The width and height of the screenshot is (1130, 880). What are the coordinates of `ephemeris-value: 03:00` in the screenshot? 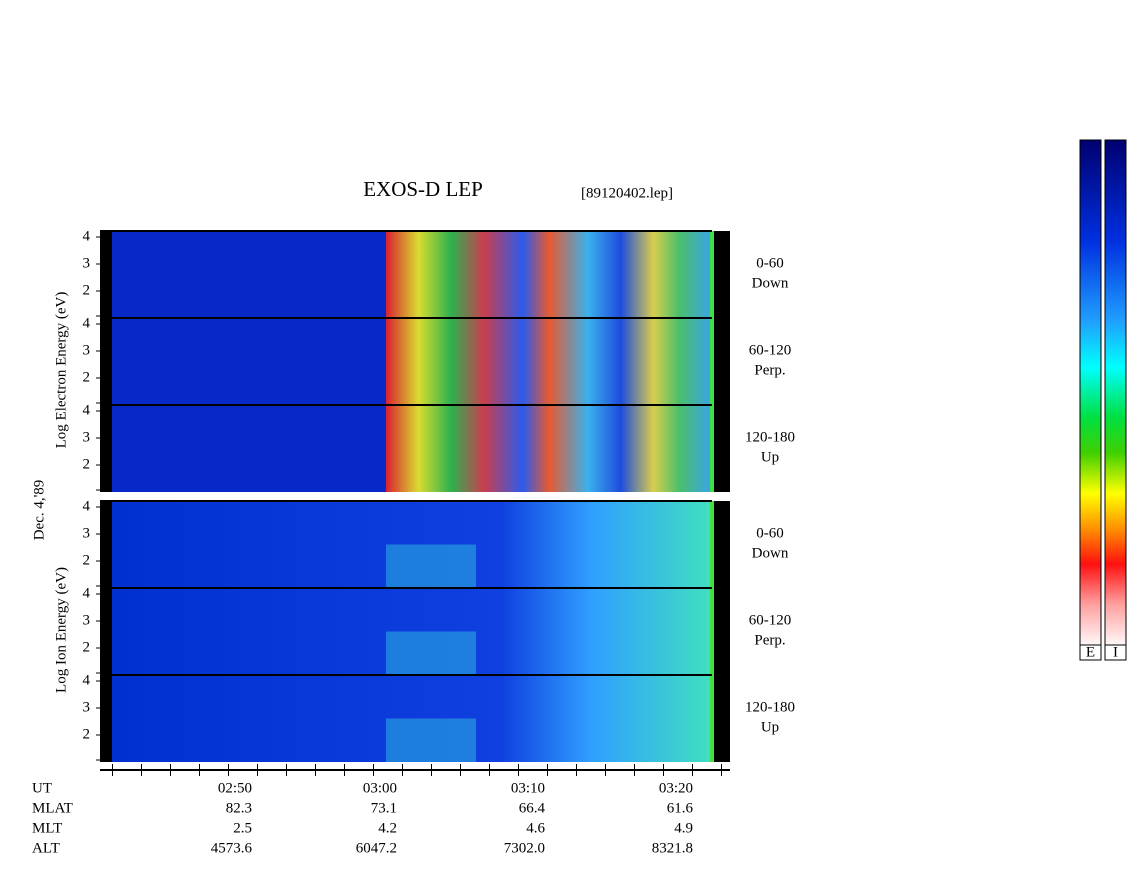 It's located at (380, 788).